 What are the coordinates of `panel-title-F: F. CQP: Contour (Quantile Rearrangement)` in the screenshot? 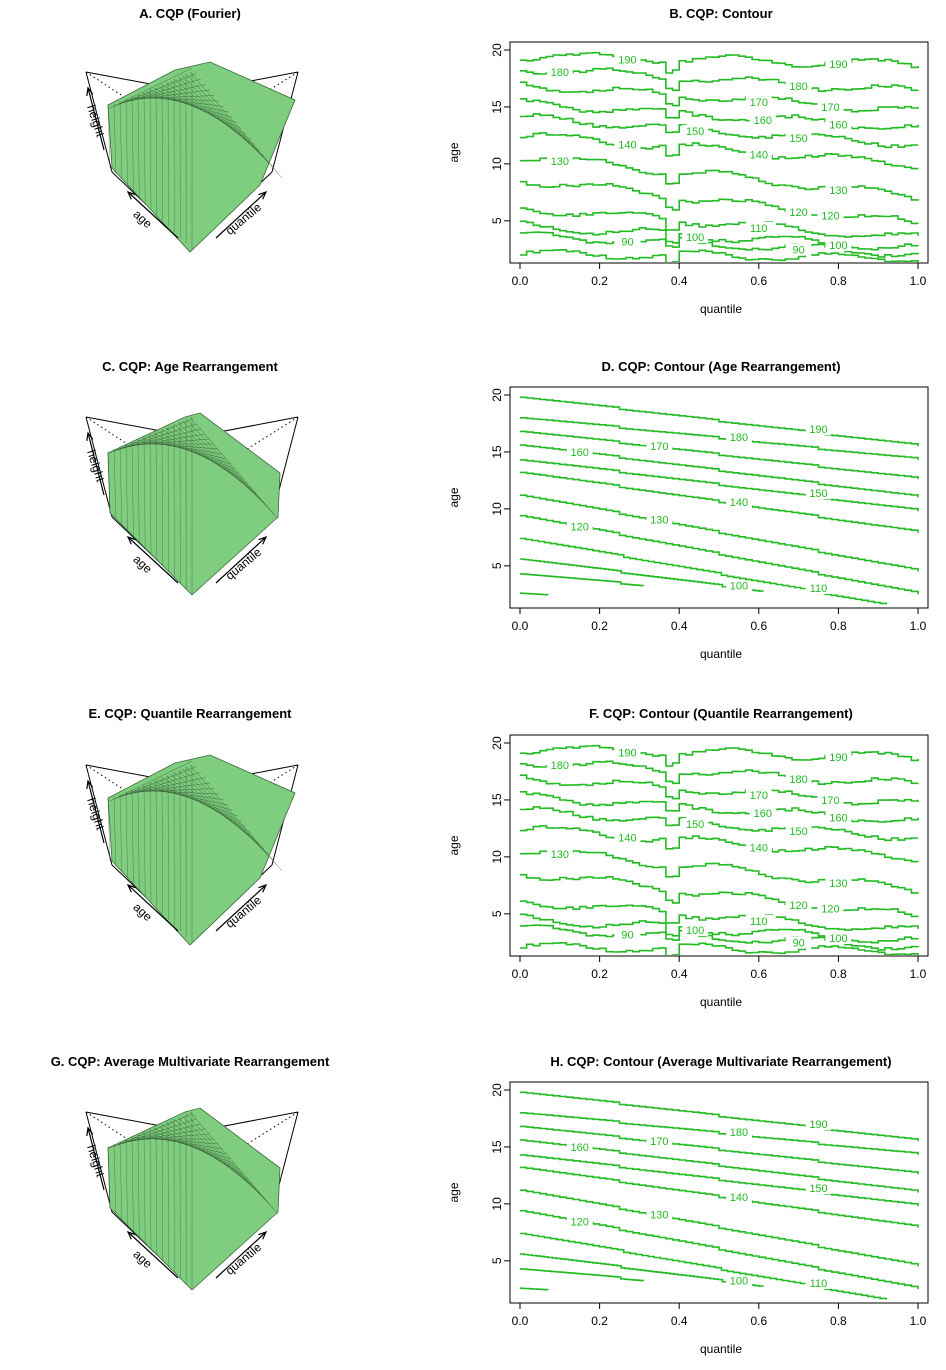 It's located at (721, 713).